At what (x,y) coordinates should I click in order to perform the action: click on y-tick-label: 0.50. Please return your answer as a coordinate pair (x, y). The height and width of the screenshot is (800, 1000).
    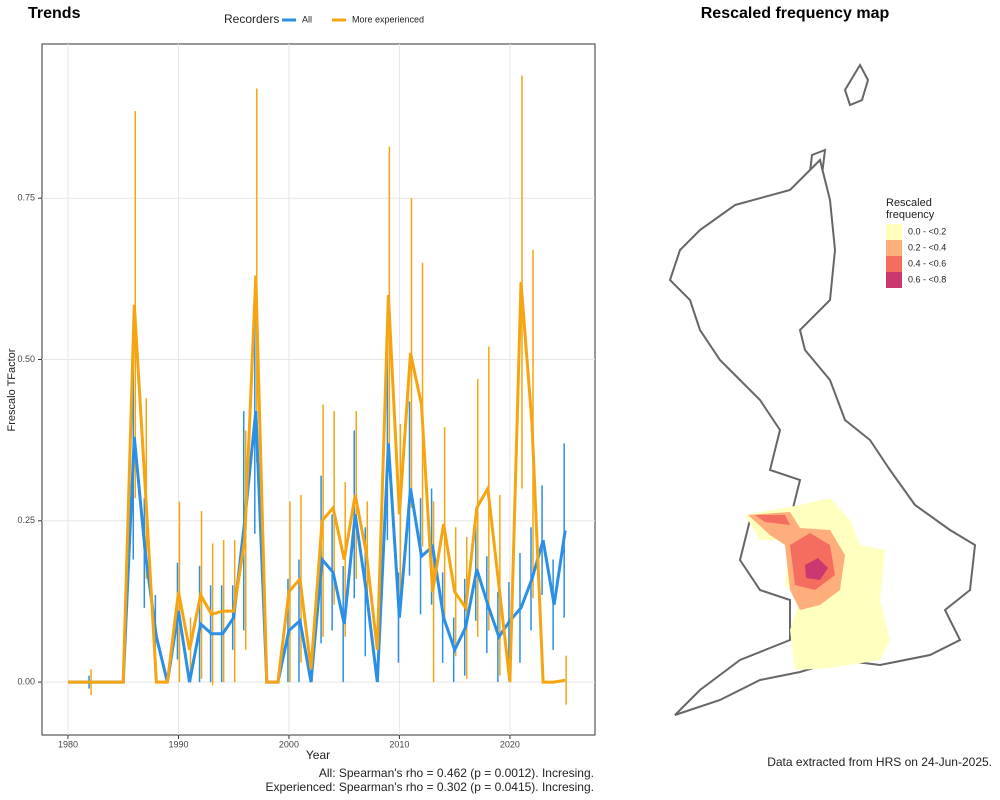
    Looking at the image, I should click on (26, 359).